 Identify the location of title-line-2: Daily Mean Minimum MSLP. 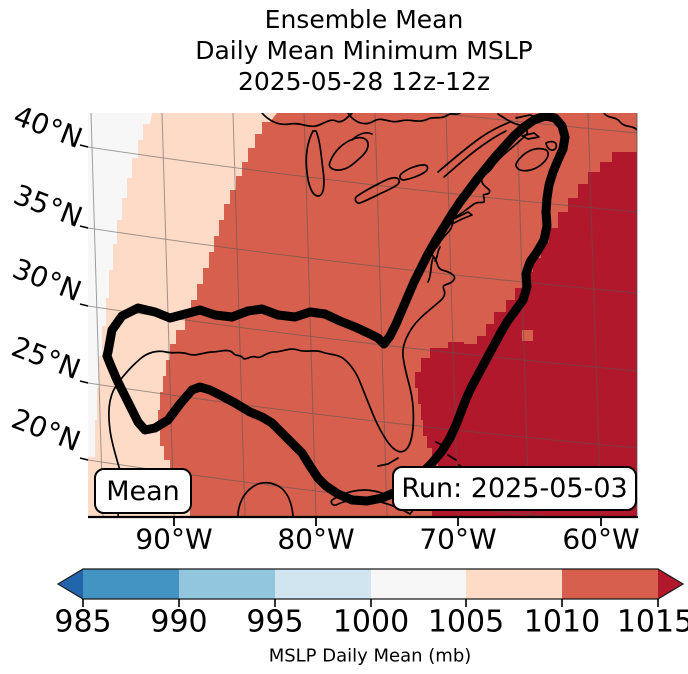
(364, 50).